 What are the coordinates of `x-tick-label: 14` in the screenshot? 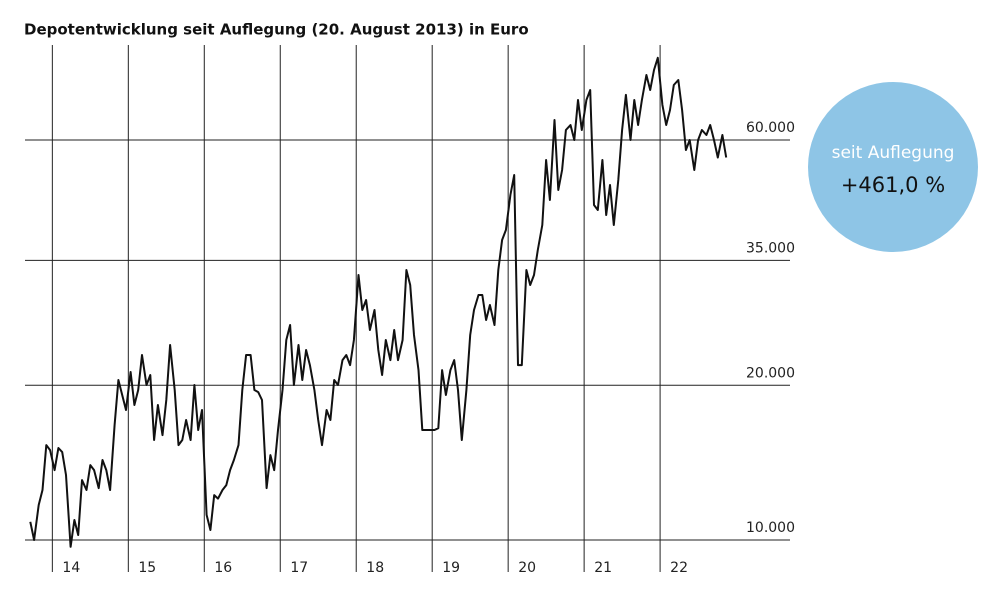 It's located at (71, 568).